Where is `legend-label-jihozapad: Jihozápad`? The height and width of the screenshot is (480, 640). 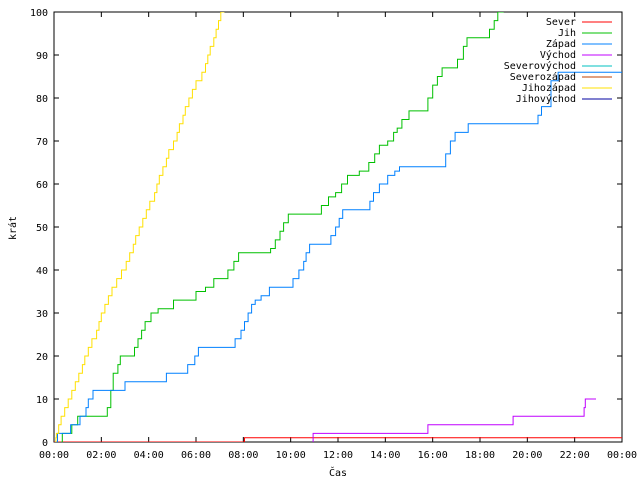
legend-label-jihozapad: Jihozápad is located at coordinates (549, 88).